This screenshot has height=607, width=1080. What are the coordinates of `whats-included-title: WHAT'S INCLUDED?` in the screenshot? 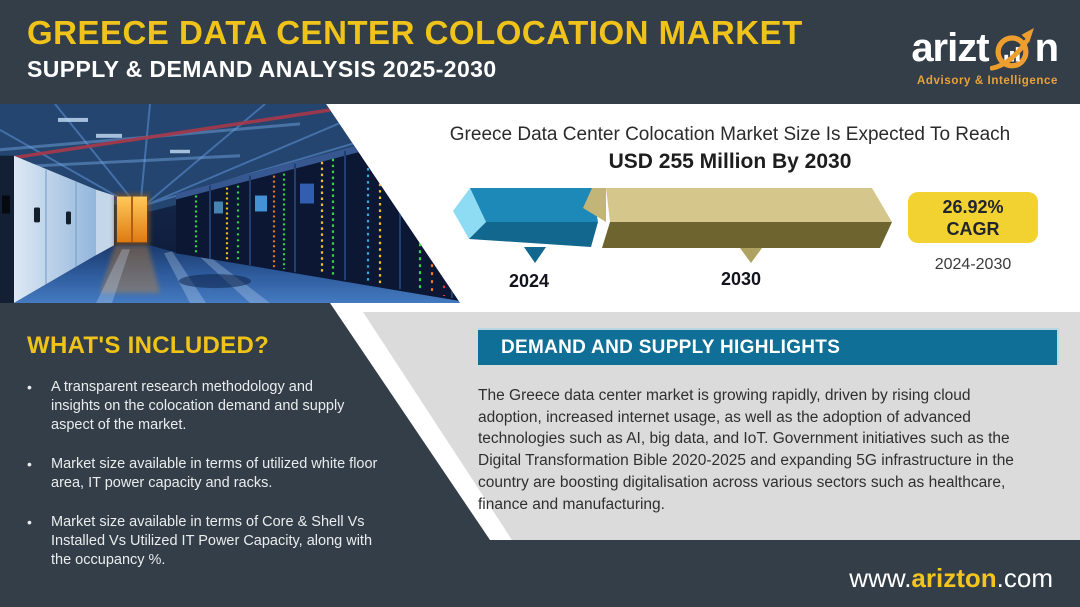 It's located at (148, 345).